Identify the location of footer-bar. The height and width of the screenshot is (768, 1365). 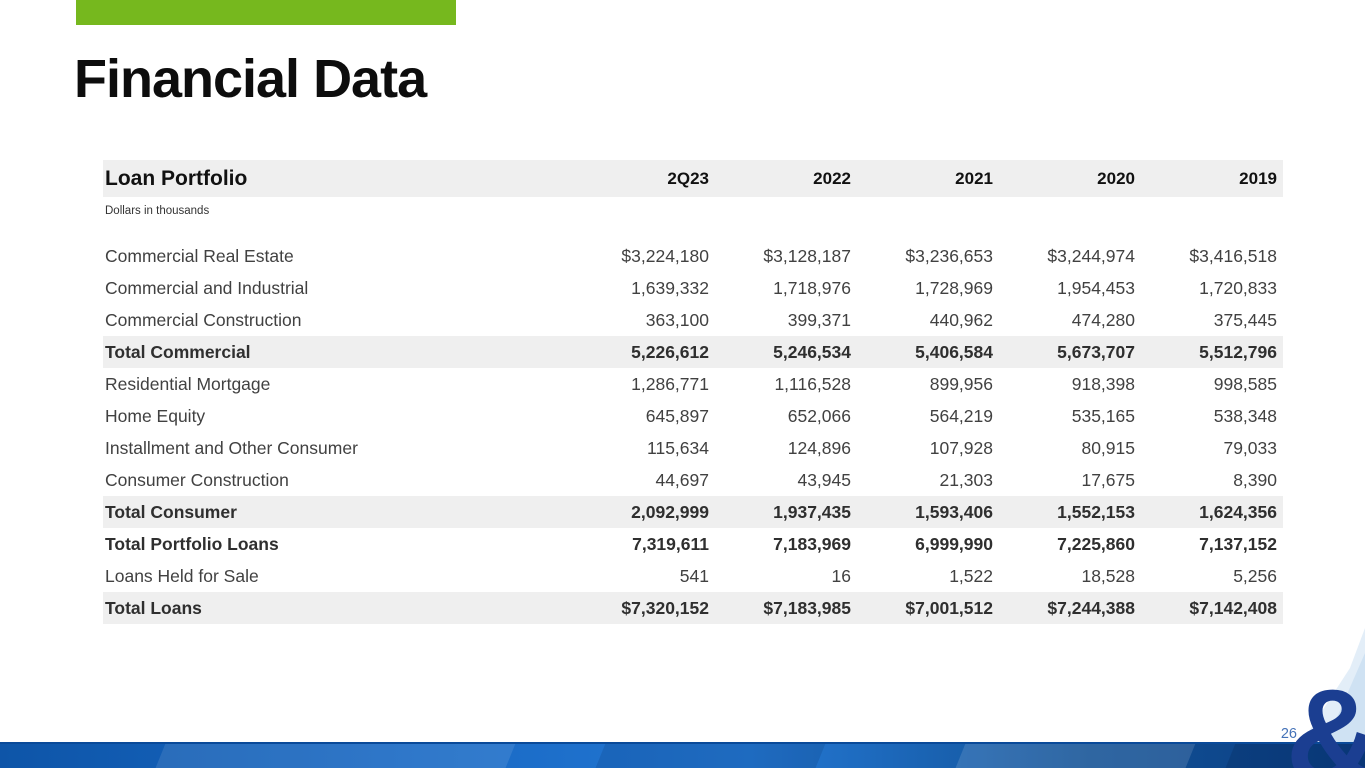
(682, 755).